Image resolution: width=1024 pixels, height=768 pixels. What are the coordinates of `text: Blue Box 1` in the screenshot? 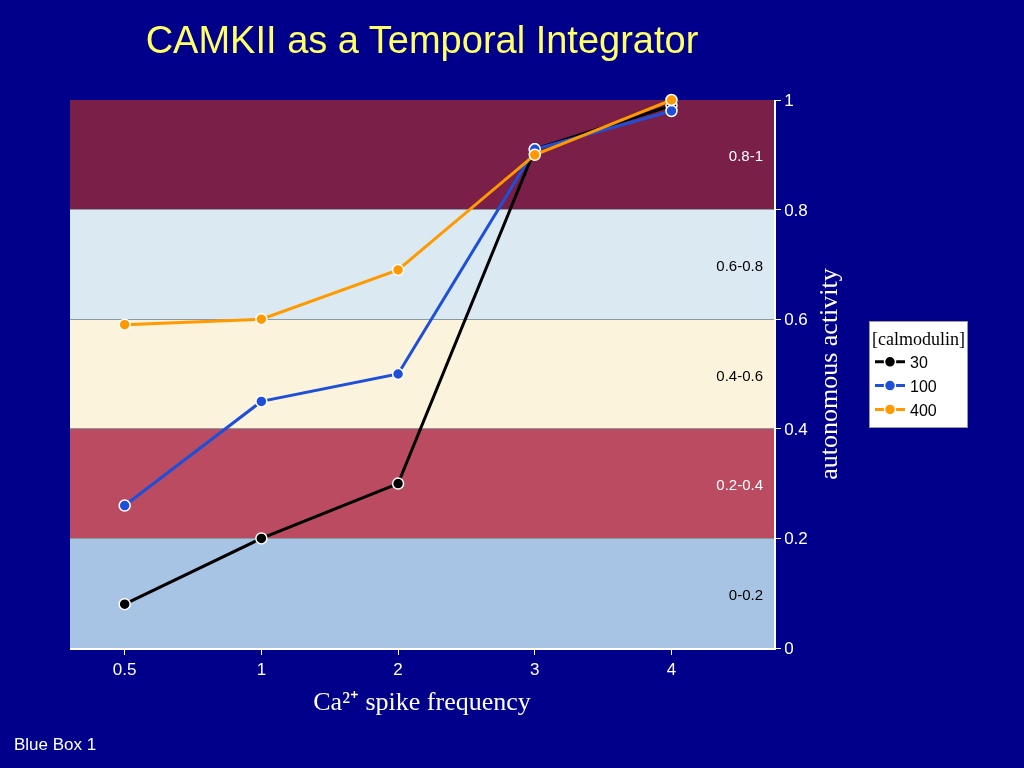 It's located at (55, 744).